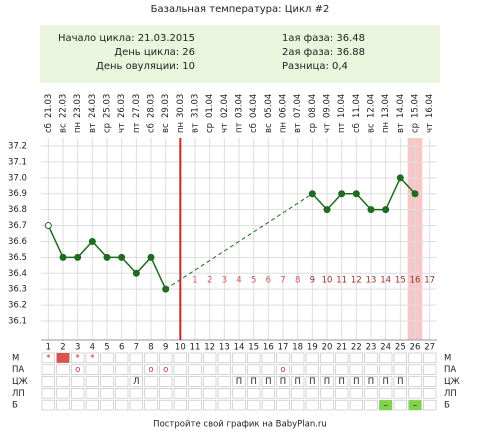 This screenshot has width=480, height=437. Describe the element at coordinates (341, 348) in the screenshot. I see `x-tick-label: 21` at that location.